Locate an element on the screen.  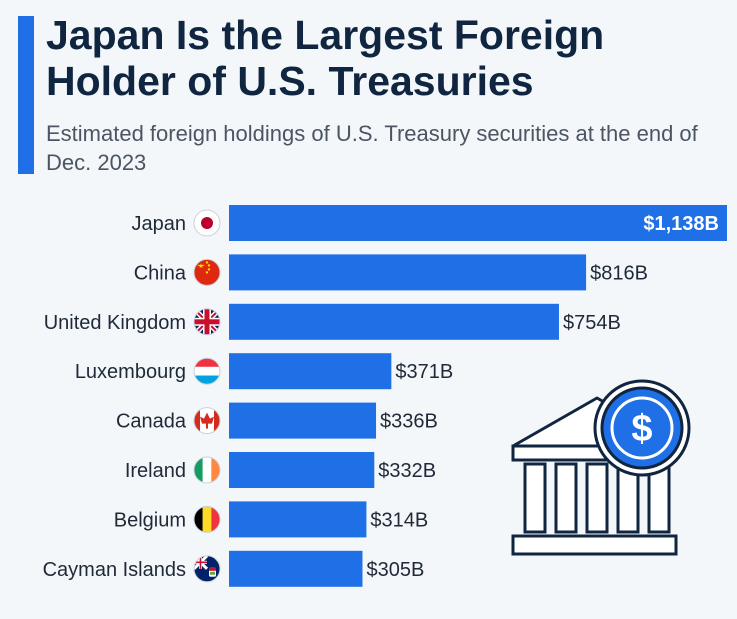
bar-belgium is located at coordinates (298, 519).